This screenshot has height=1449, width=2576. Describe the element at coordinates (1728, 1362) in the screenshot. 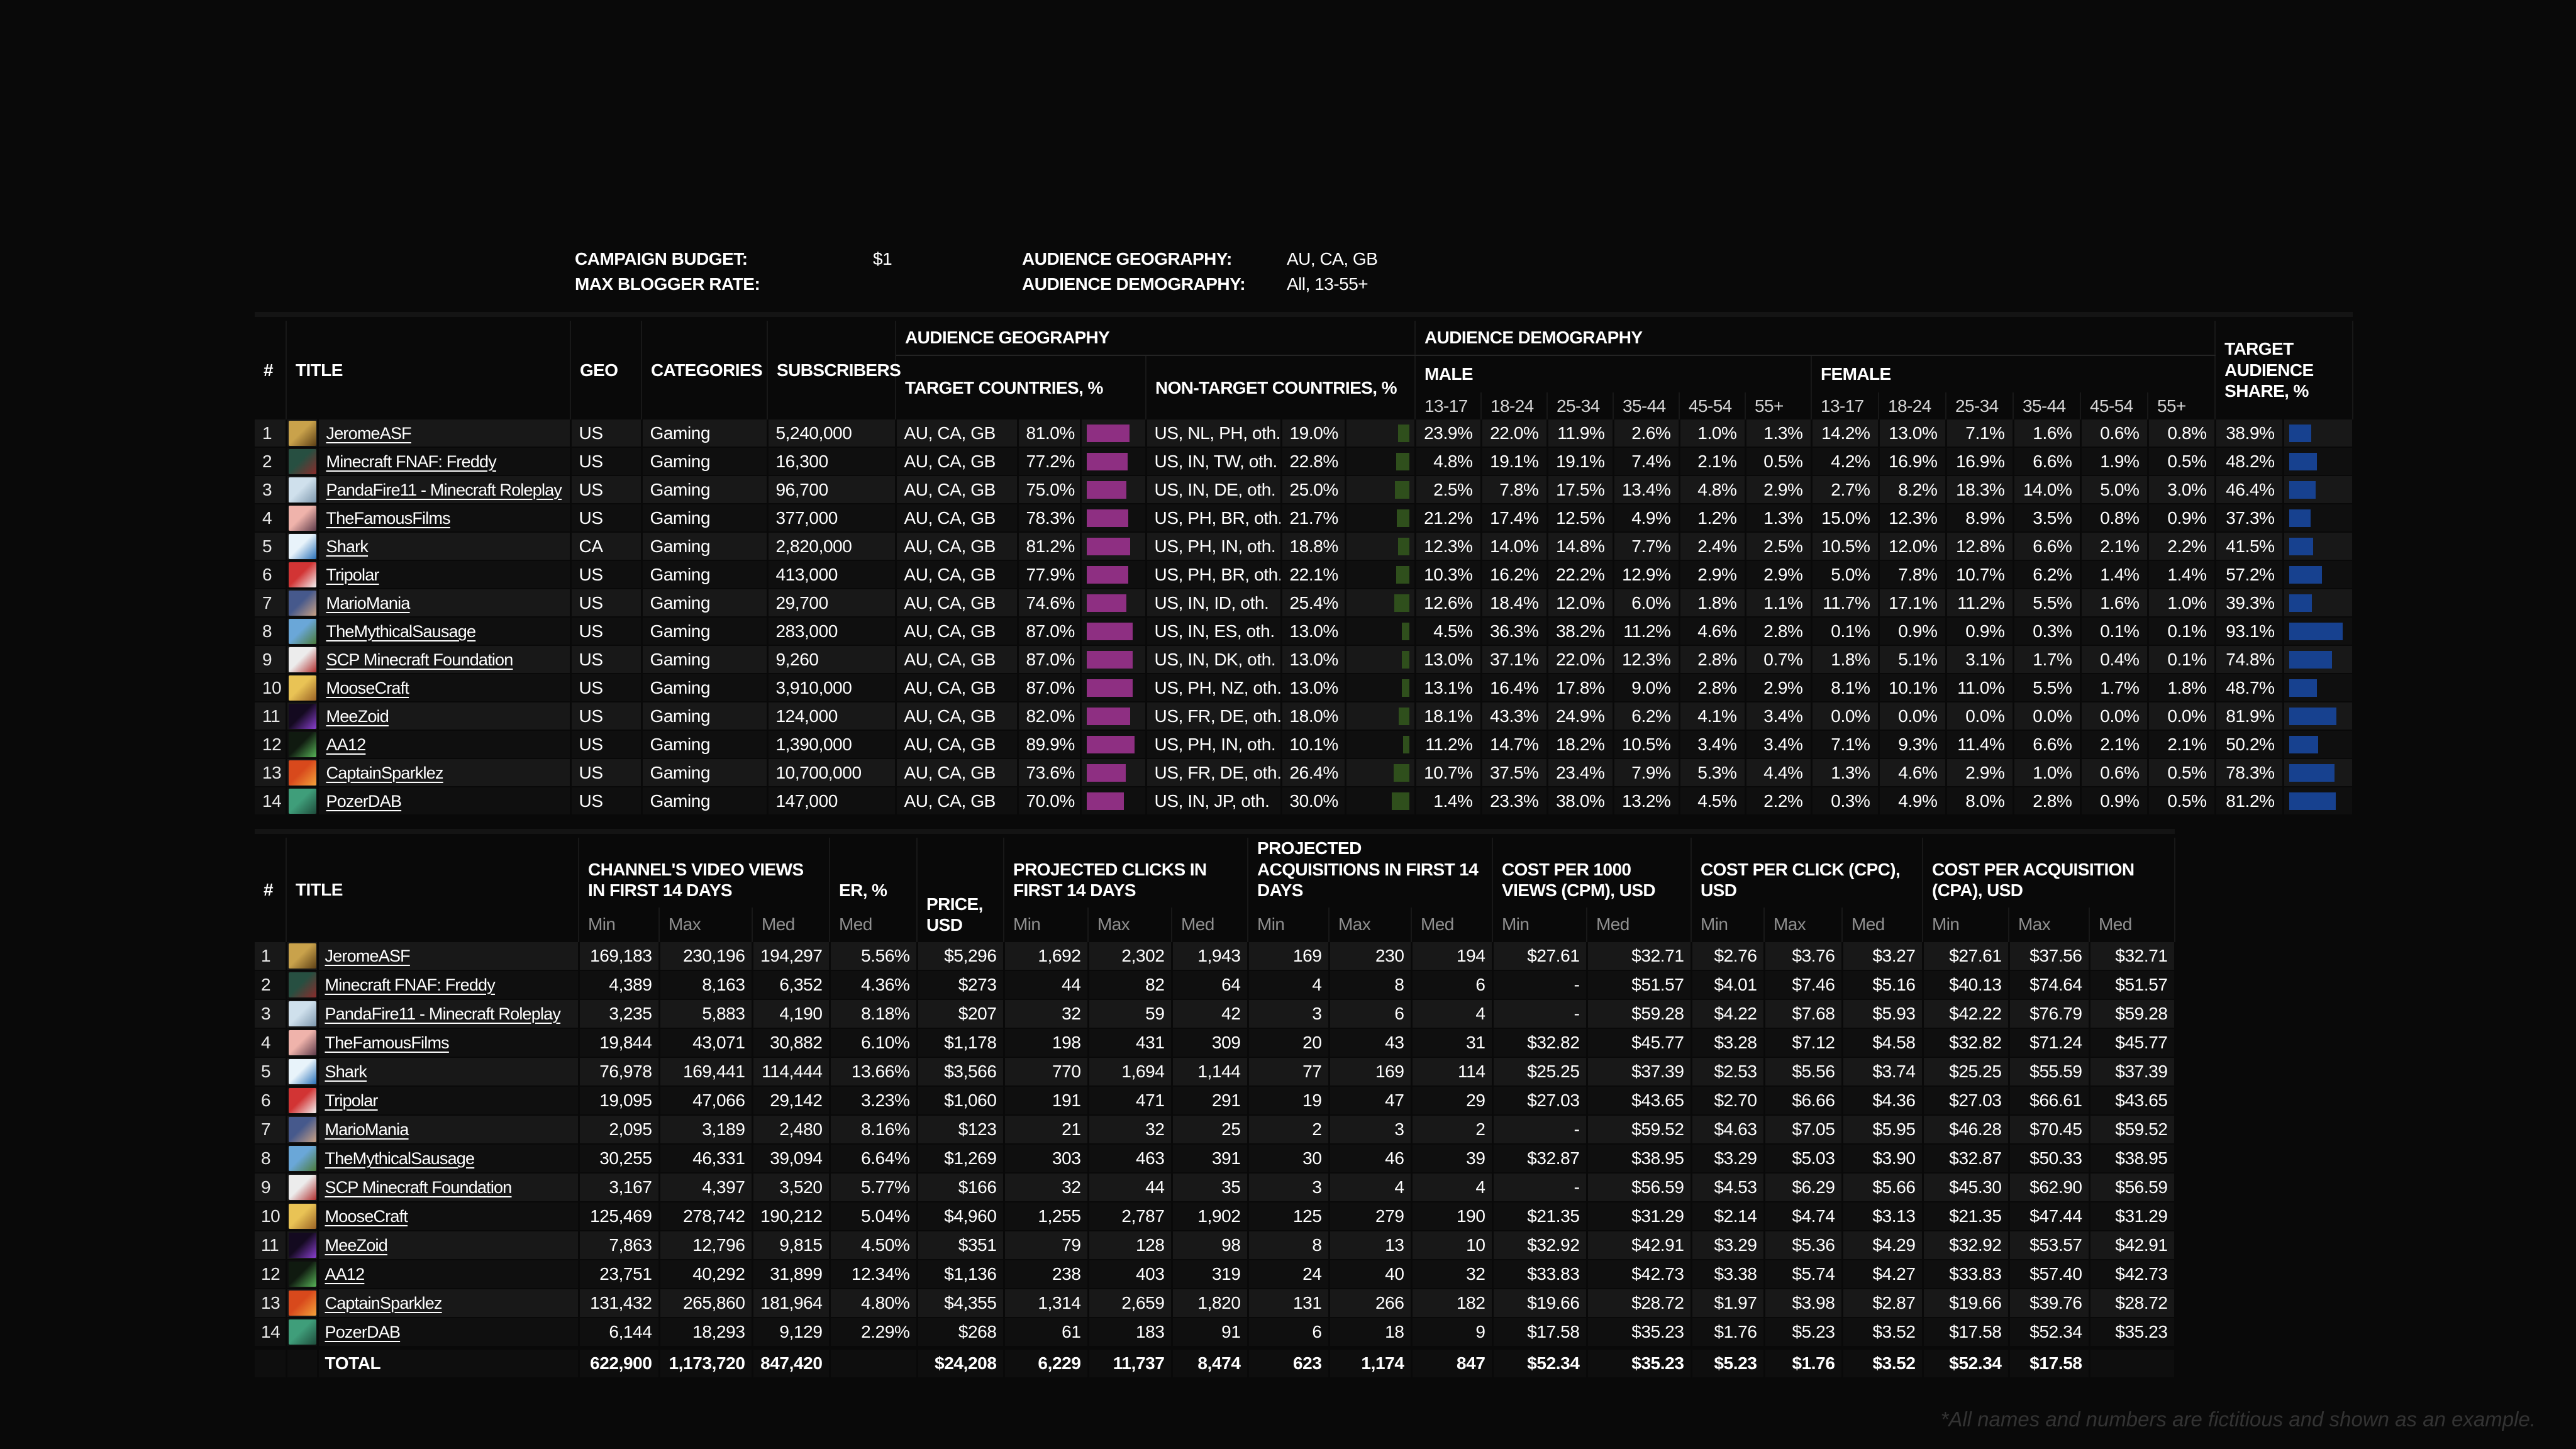

I see `total-cpc-min: $5.23` at that location.